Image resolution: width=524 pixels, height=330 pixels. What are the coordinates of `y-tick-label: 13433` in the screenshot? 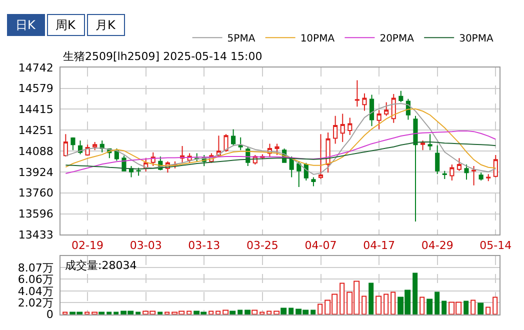 It's located at (36, 235).